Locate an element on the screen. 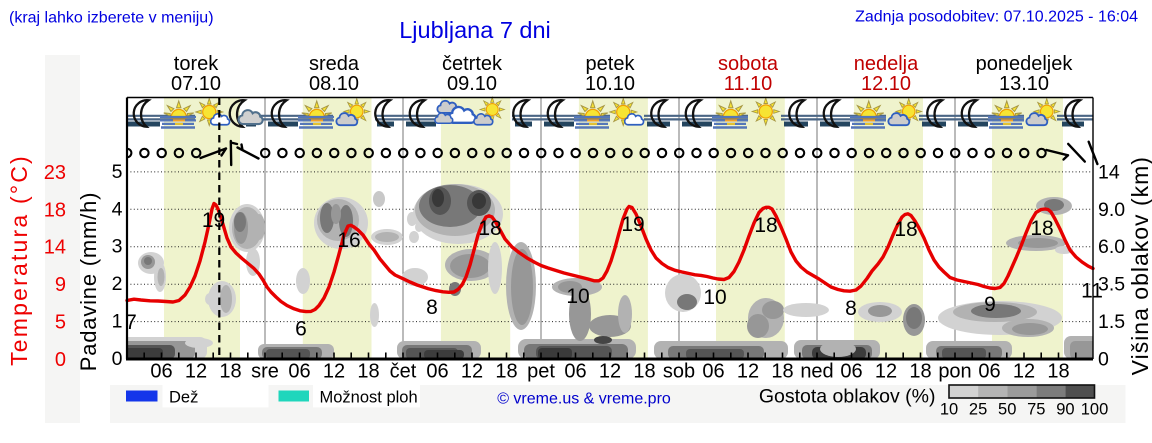  svg-text: 11 is located at coordinates (1092, 291).